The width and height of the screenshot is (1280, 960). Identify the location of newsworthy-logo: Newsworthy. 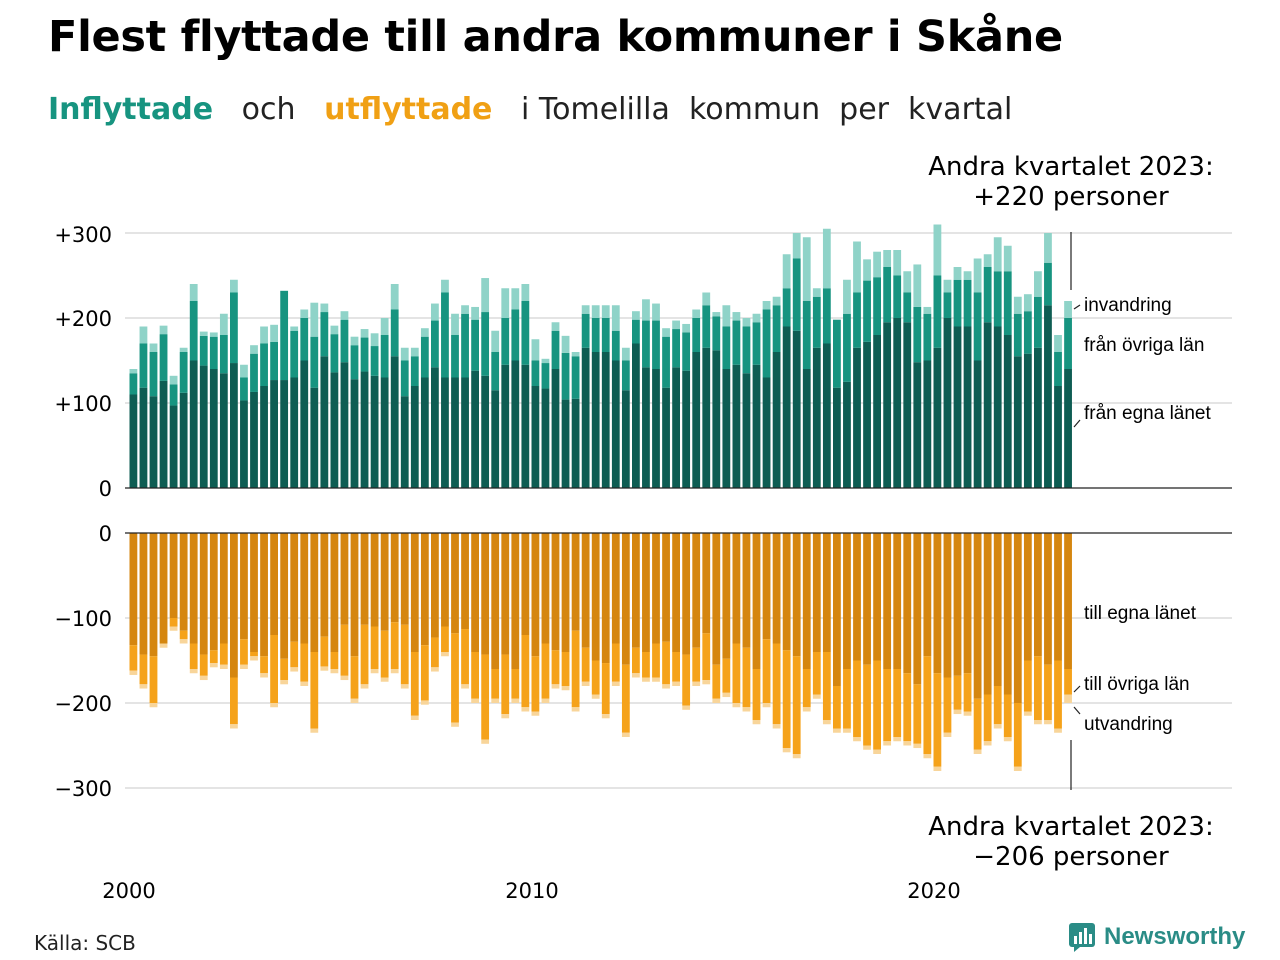
(1156, 937).